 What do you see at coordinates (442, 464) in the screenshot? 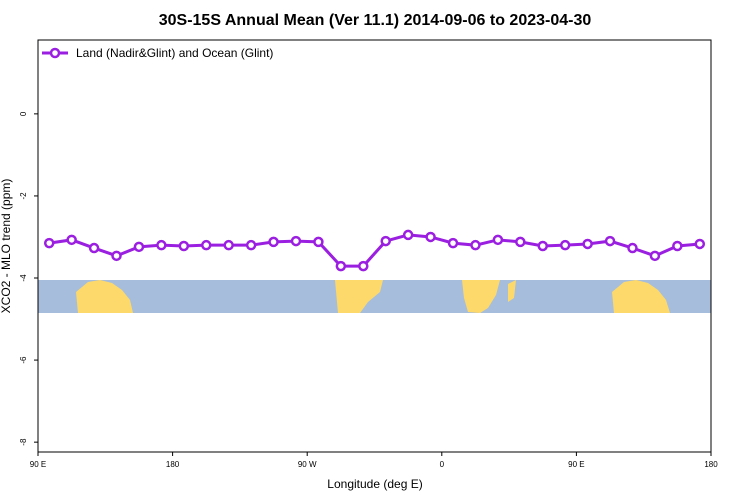
I see `x-tick-label: 0` at bounding box center [442, 464].